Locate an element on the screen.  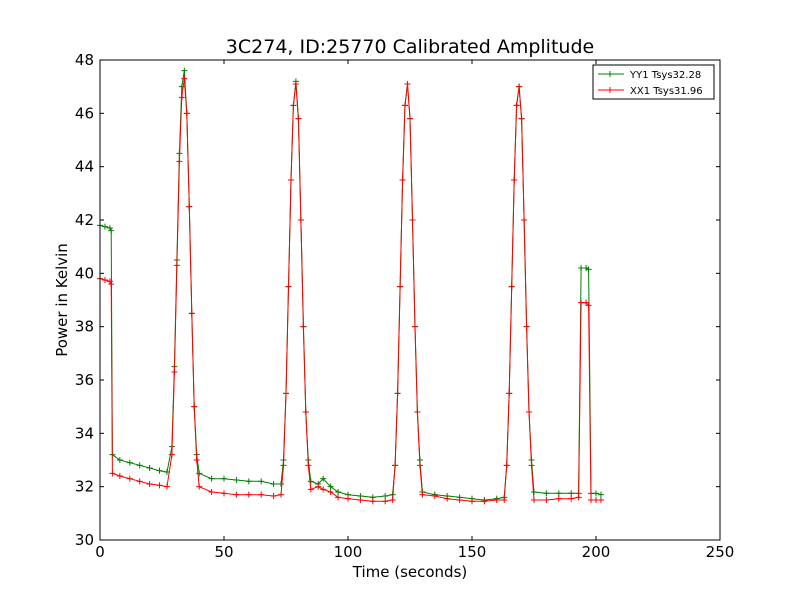
y-tick-label: 42 is located at coordinates (84, 220).